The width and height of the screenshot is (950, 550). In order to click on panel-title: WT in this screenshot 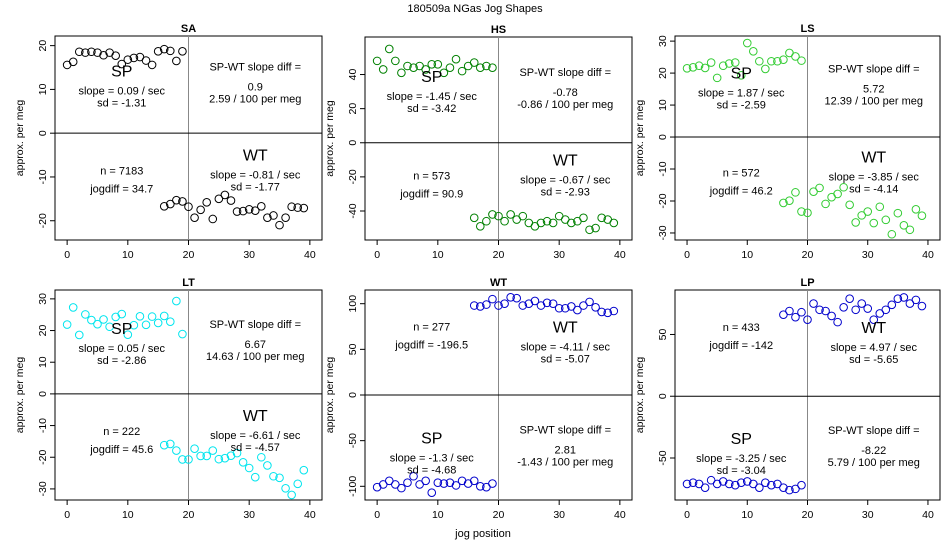, I will do `click(498, 283)`.